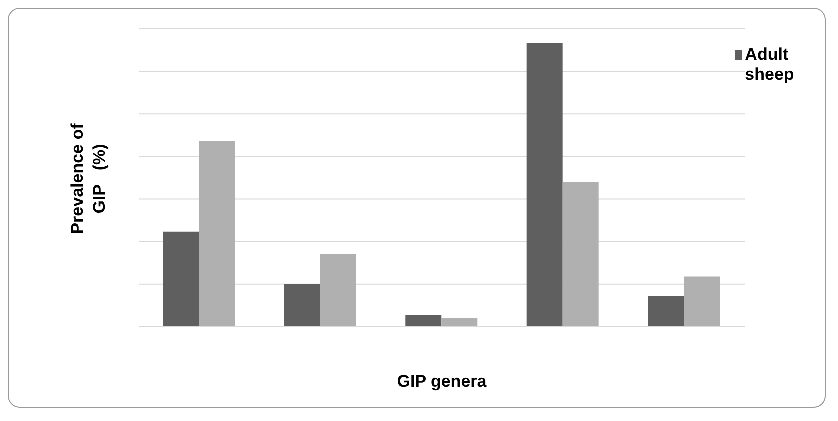 This screenshot has height=421, width=838. What do you see at coordinates (442, 381) in the screenshot?
I see `x-axis-title: GIP genera` at bounding box center [442, 381].